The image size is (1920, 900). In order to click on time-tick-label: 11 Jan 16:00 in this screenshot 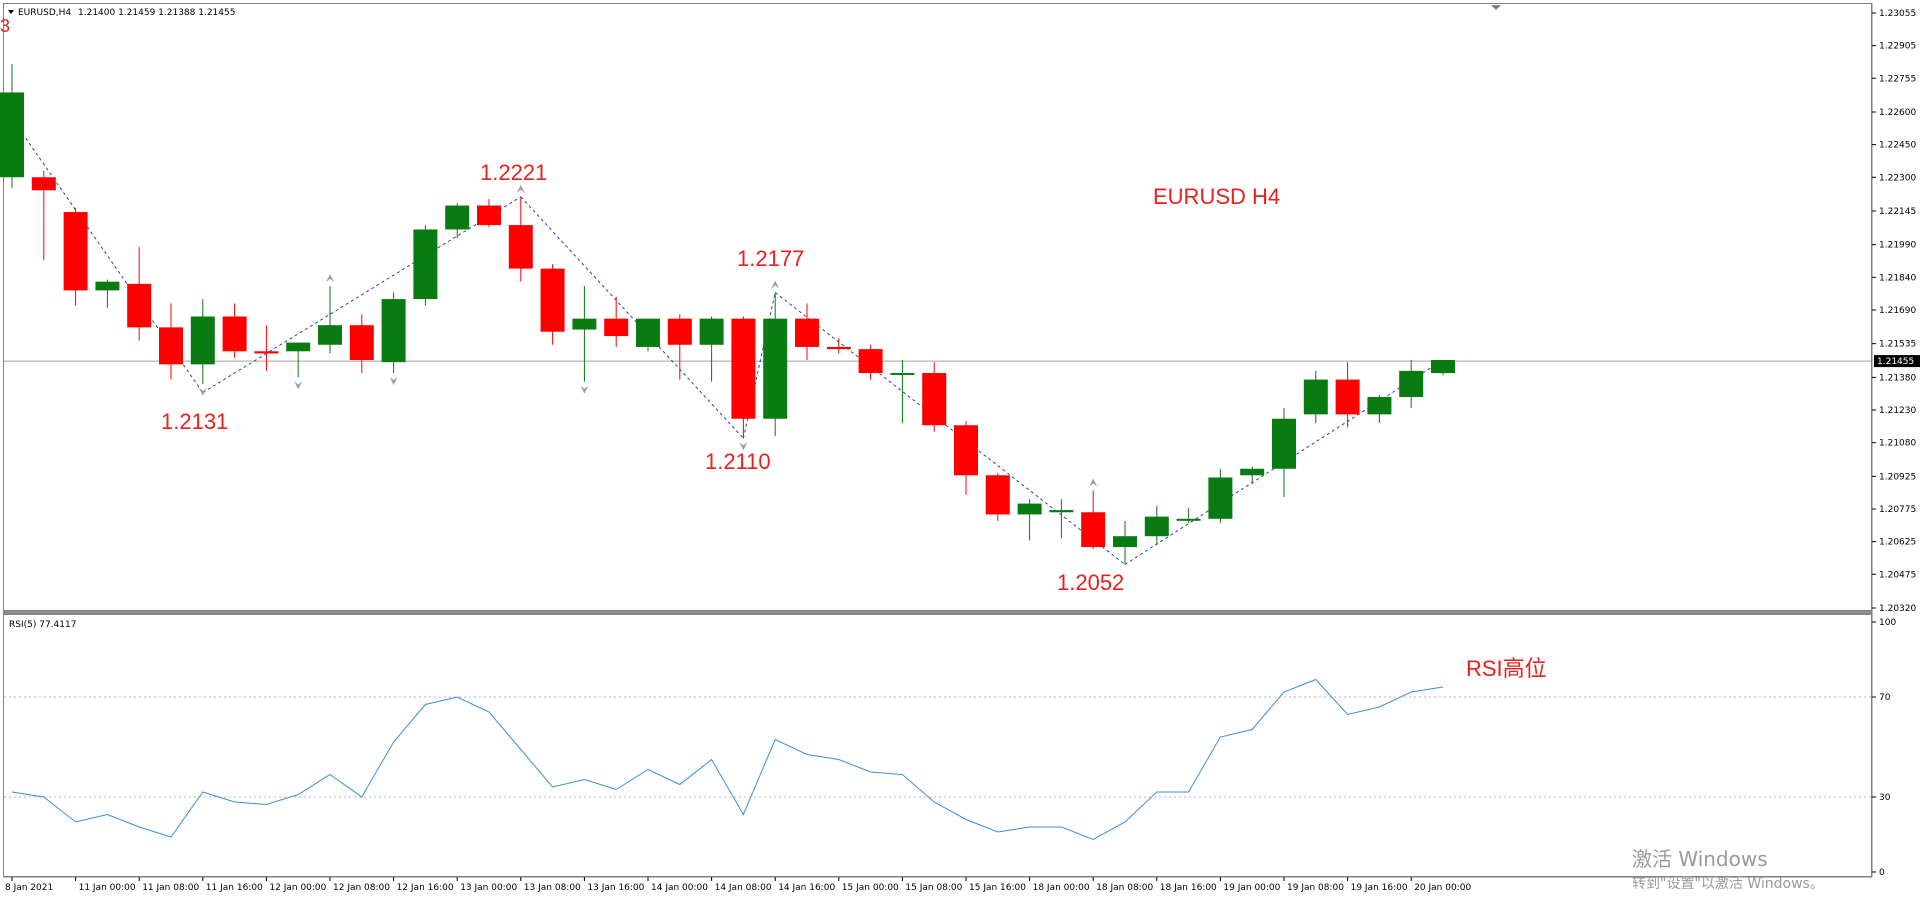, I will do `click(234, 888)`.